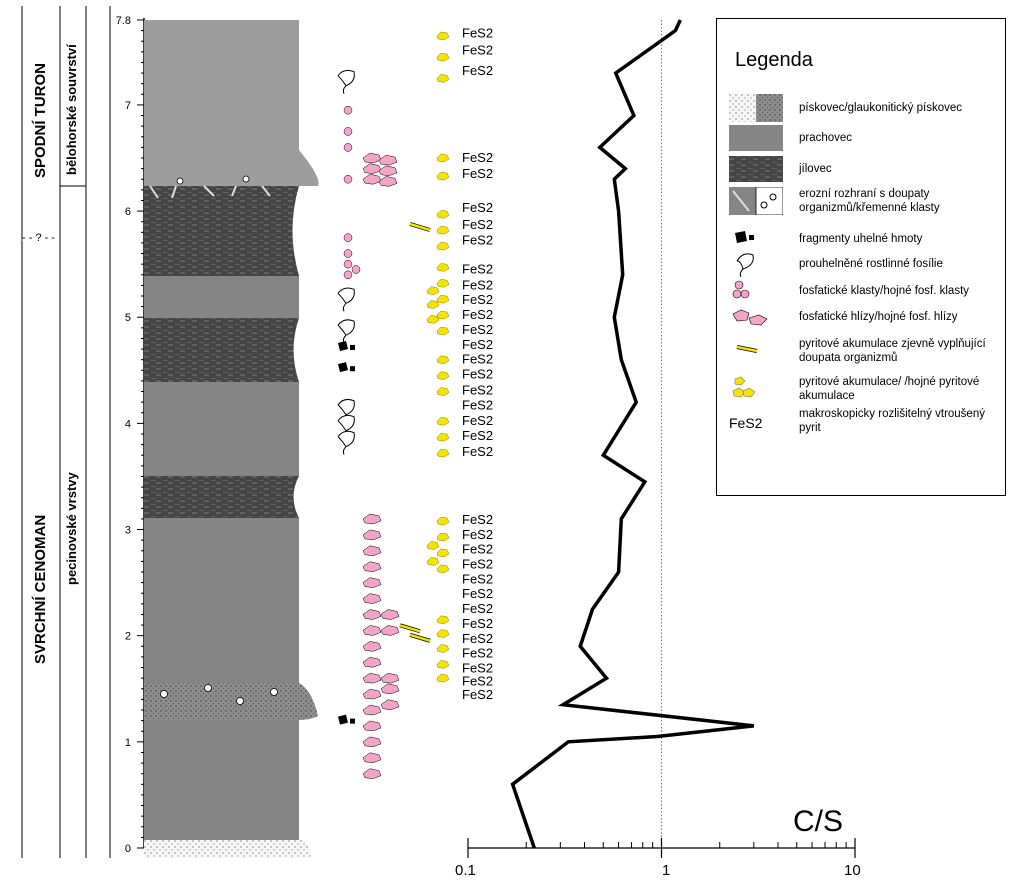 This screenshot has height=888, width=1024. What do you see at coordinates (852, 870) in the screenshot?
I see `cs-tick-label-10: 10` at bounding box center [852, 870].